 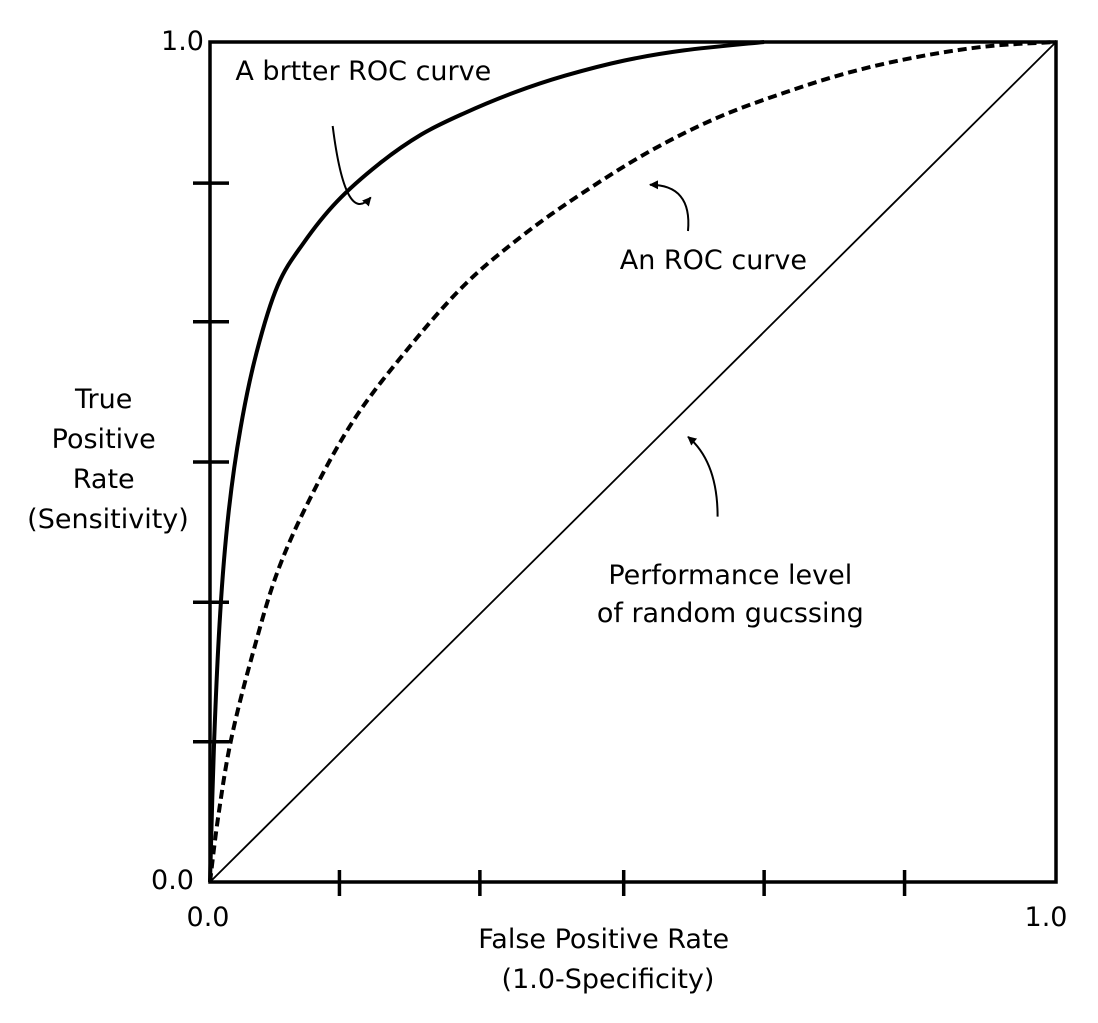 What do you see at coordinates (104, 479) in the screenshot?
I see `y-axis-label-line-3: Rate` at bounding box center [104, 479].